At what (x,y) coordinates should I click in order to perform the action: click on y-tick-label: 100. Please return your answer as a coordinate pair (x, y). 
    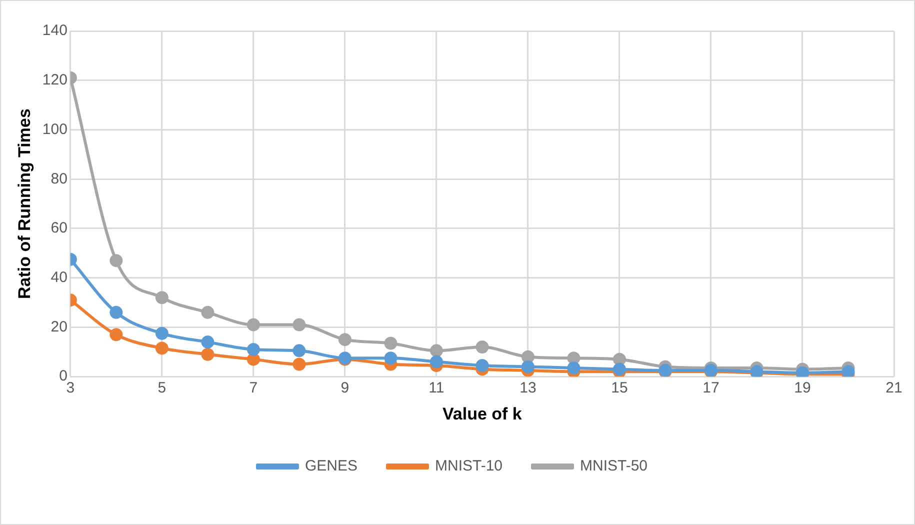
    Looking at the image, I should click on (55, 129).